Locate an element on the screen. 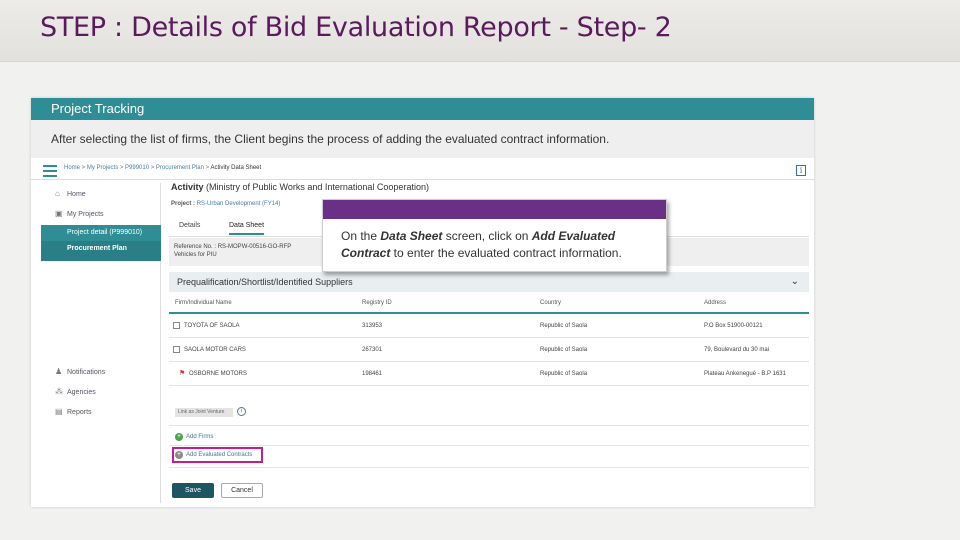  sidebar-item-home: ⌂ Home is located at coordinates (101, 195).